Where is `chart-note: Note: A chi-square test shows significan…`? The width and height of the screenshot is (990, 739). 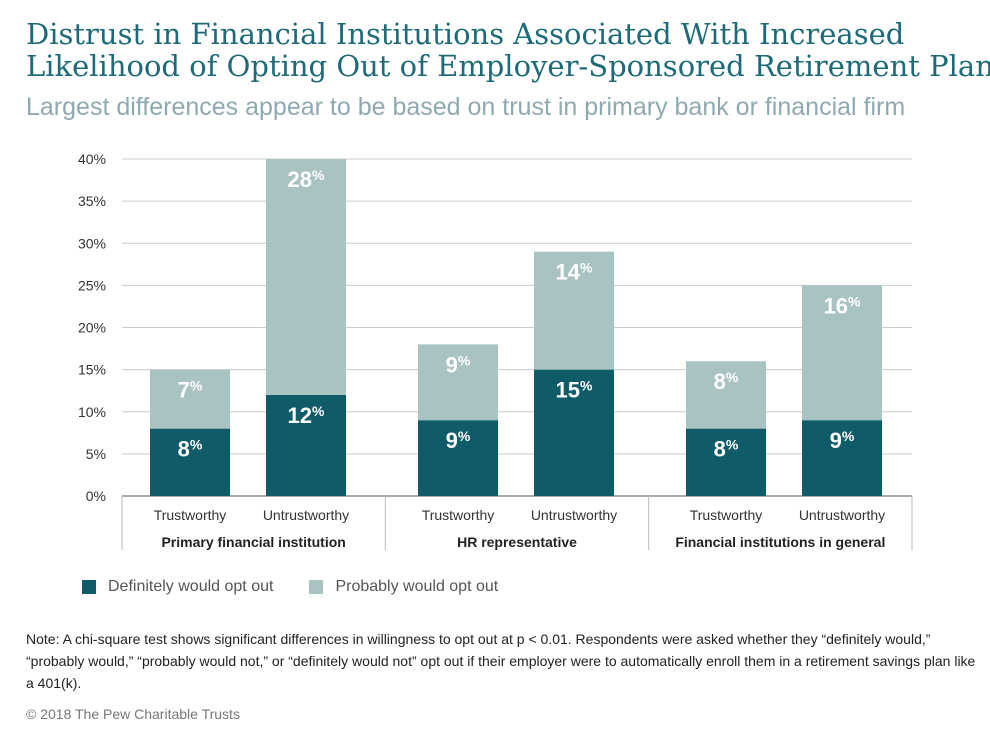 chart-note: Note: A chi-square test shows significan… is located at coordinates (501, 661).